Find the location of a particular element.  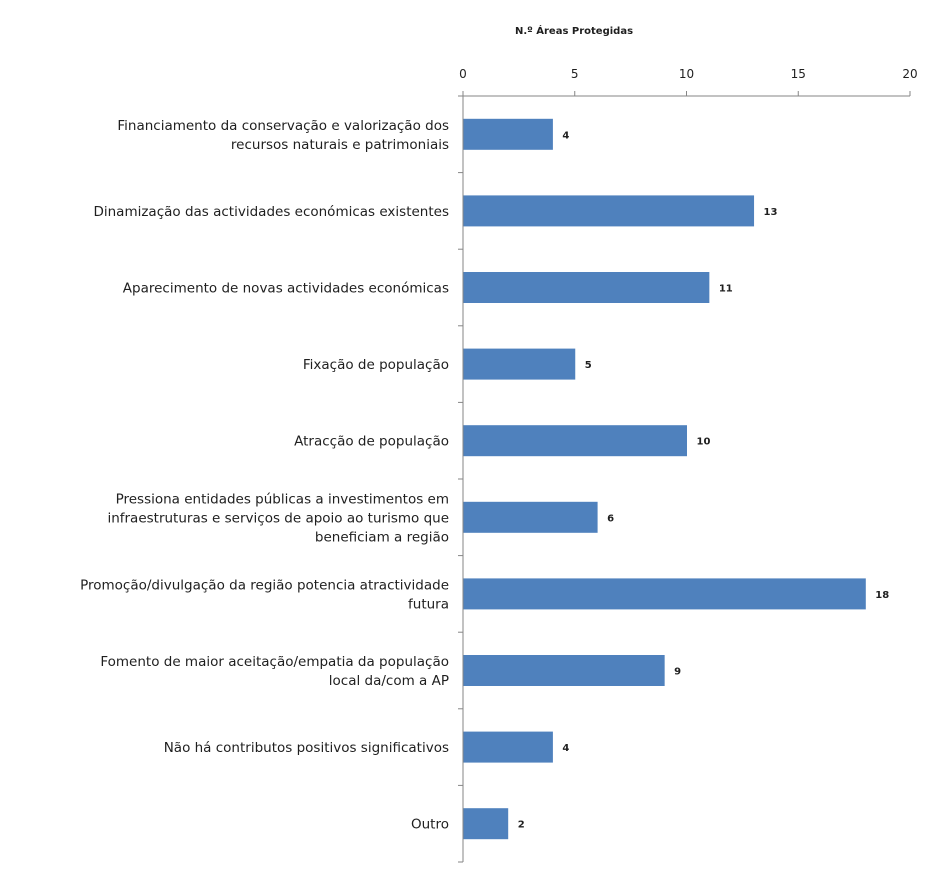

x-tick-label: 0 is located at coordinates (463, 74).